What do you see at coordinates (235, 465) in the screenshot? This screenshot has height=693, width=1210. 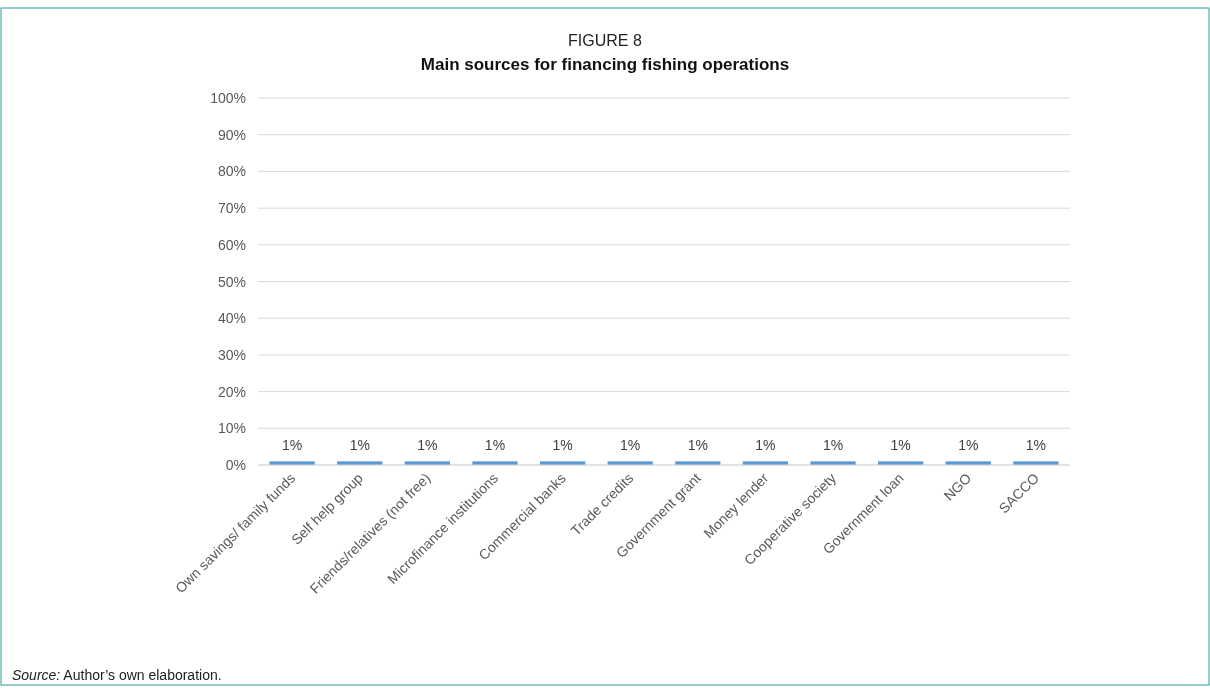 I see `y-tick-label: 0%` at bounding box center [235, 465].